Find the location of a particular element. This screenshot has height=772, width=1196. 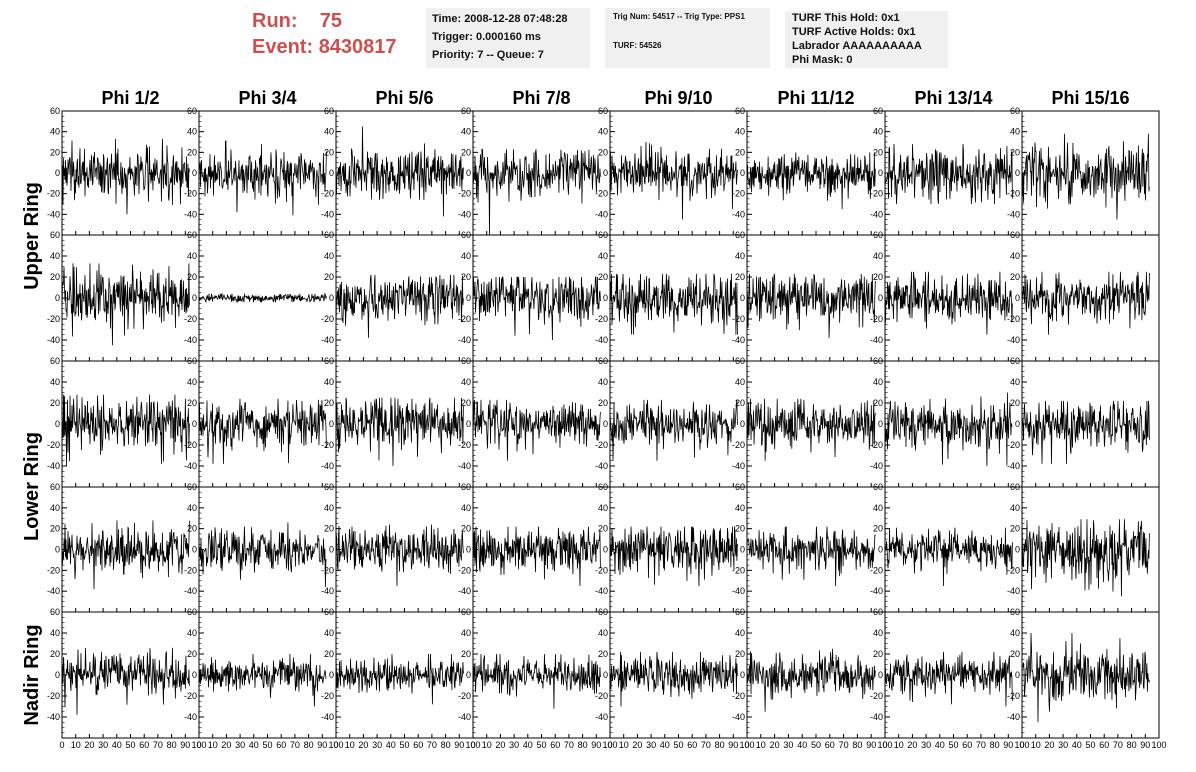

run-event-header: Run: 75 Event: 8430817 is located at coordinates (324, 34).